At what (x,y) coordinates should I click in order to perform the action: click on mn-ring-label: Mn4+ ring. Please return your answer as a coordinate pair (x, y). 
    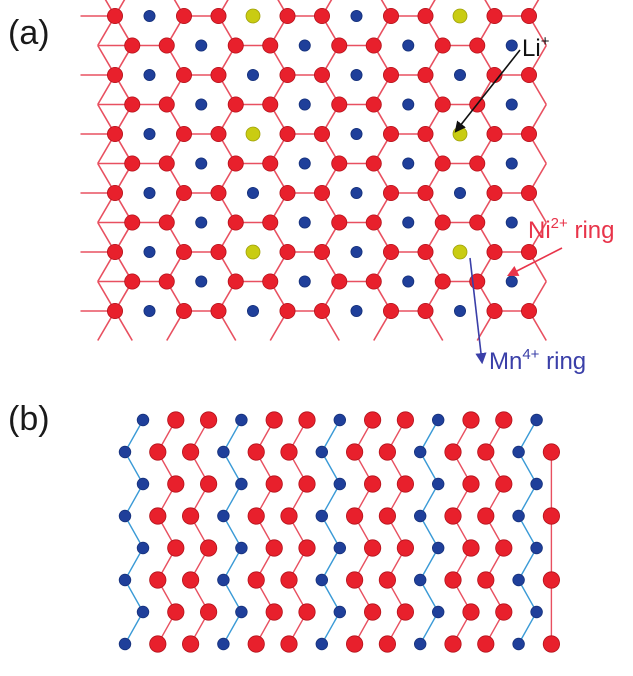
    Looking at the image, I should click on (537, 360).